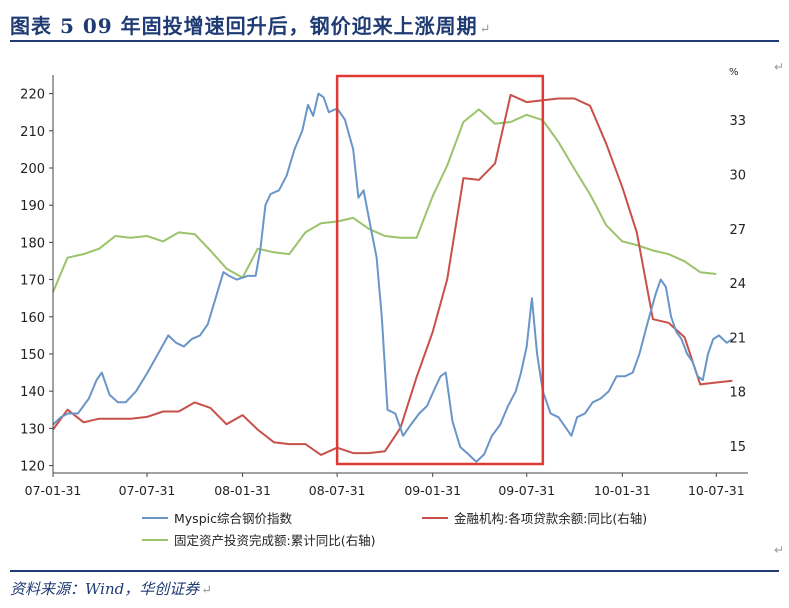 This screenshot has height=608, width=789. What do you see at coordinates (737, 284) in the screenshot?
I see `right-tick-label: 24` at bounding box center [737, 284].